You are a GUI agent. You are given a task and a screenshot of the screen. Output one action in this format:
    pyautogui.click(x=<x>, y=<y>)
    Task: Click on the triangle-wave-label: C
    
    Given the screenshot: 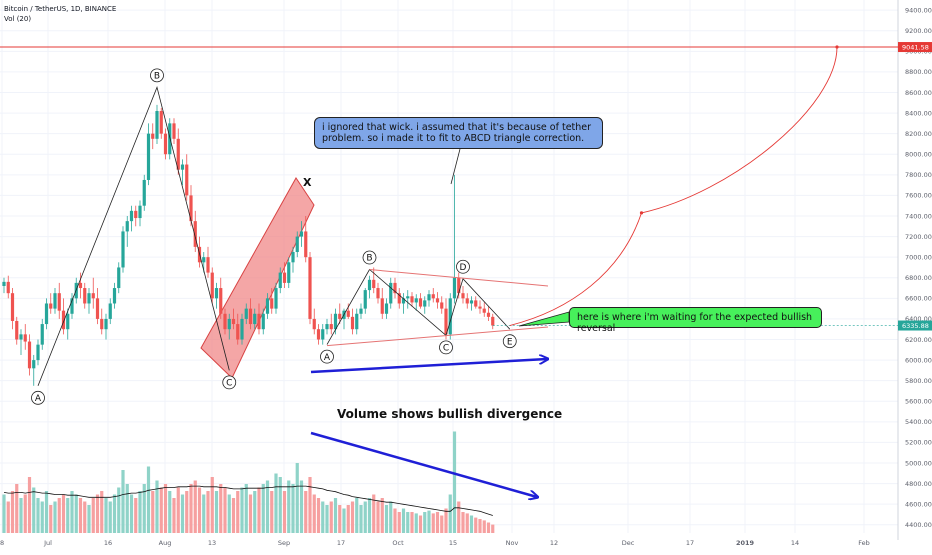 What is the action you would take?
    pyautogui.click(x=446, y=347)
    